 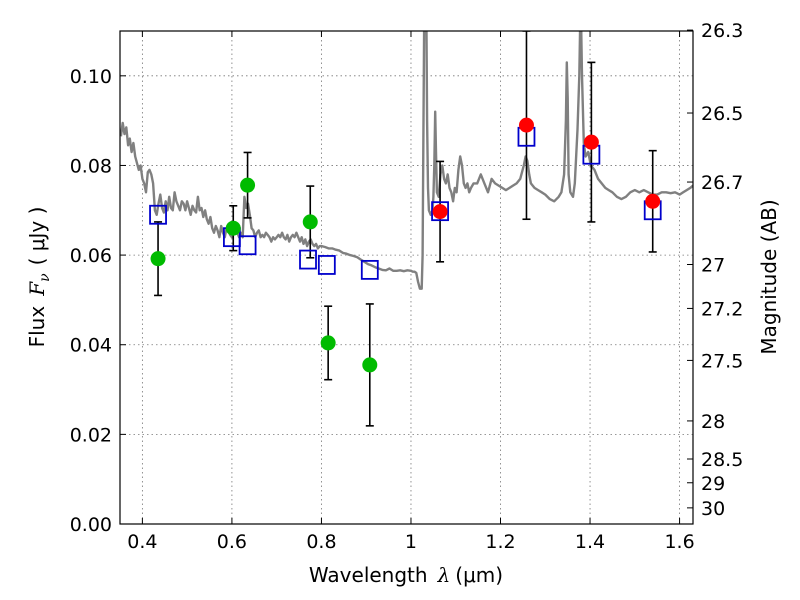 I want to click on y2-tick-label: 27.2, so click(x=722, y=309).